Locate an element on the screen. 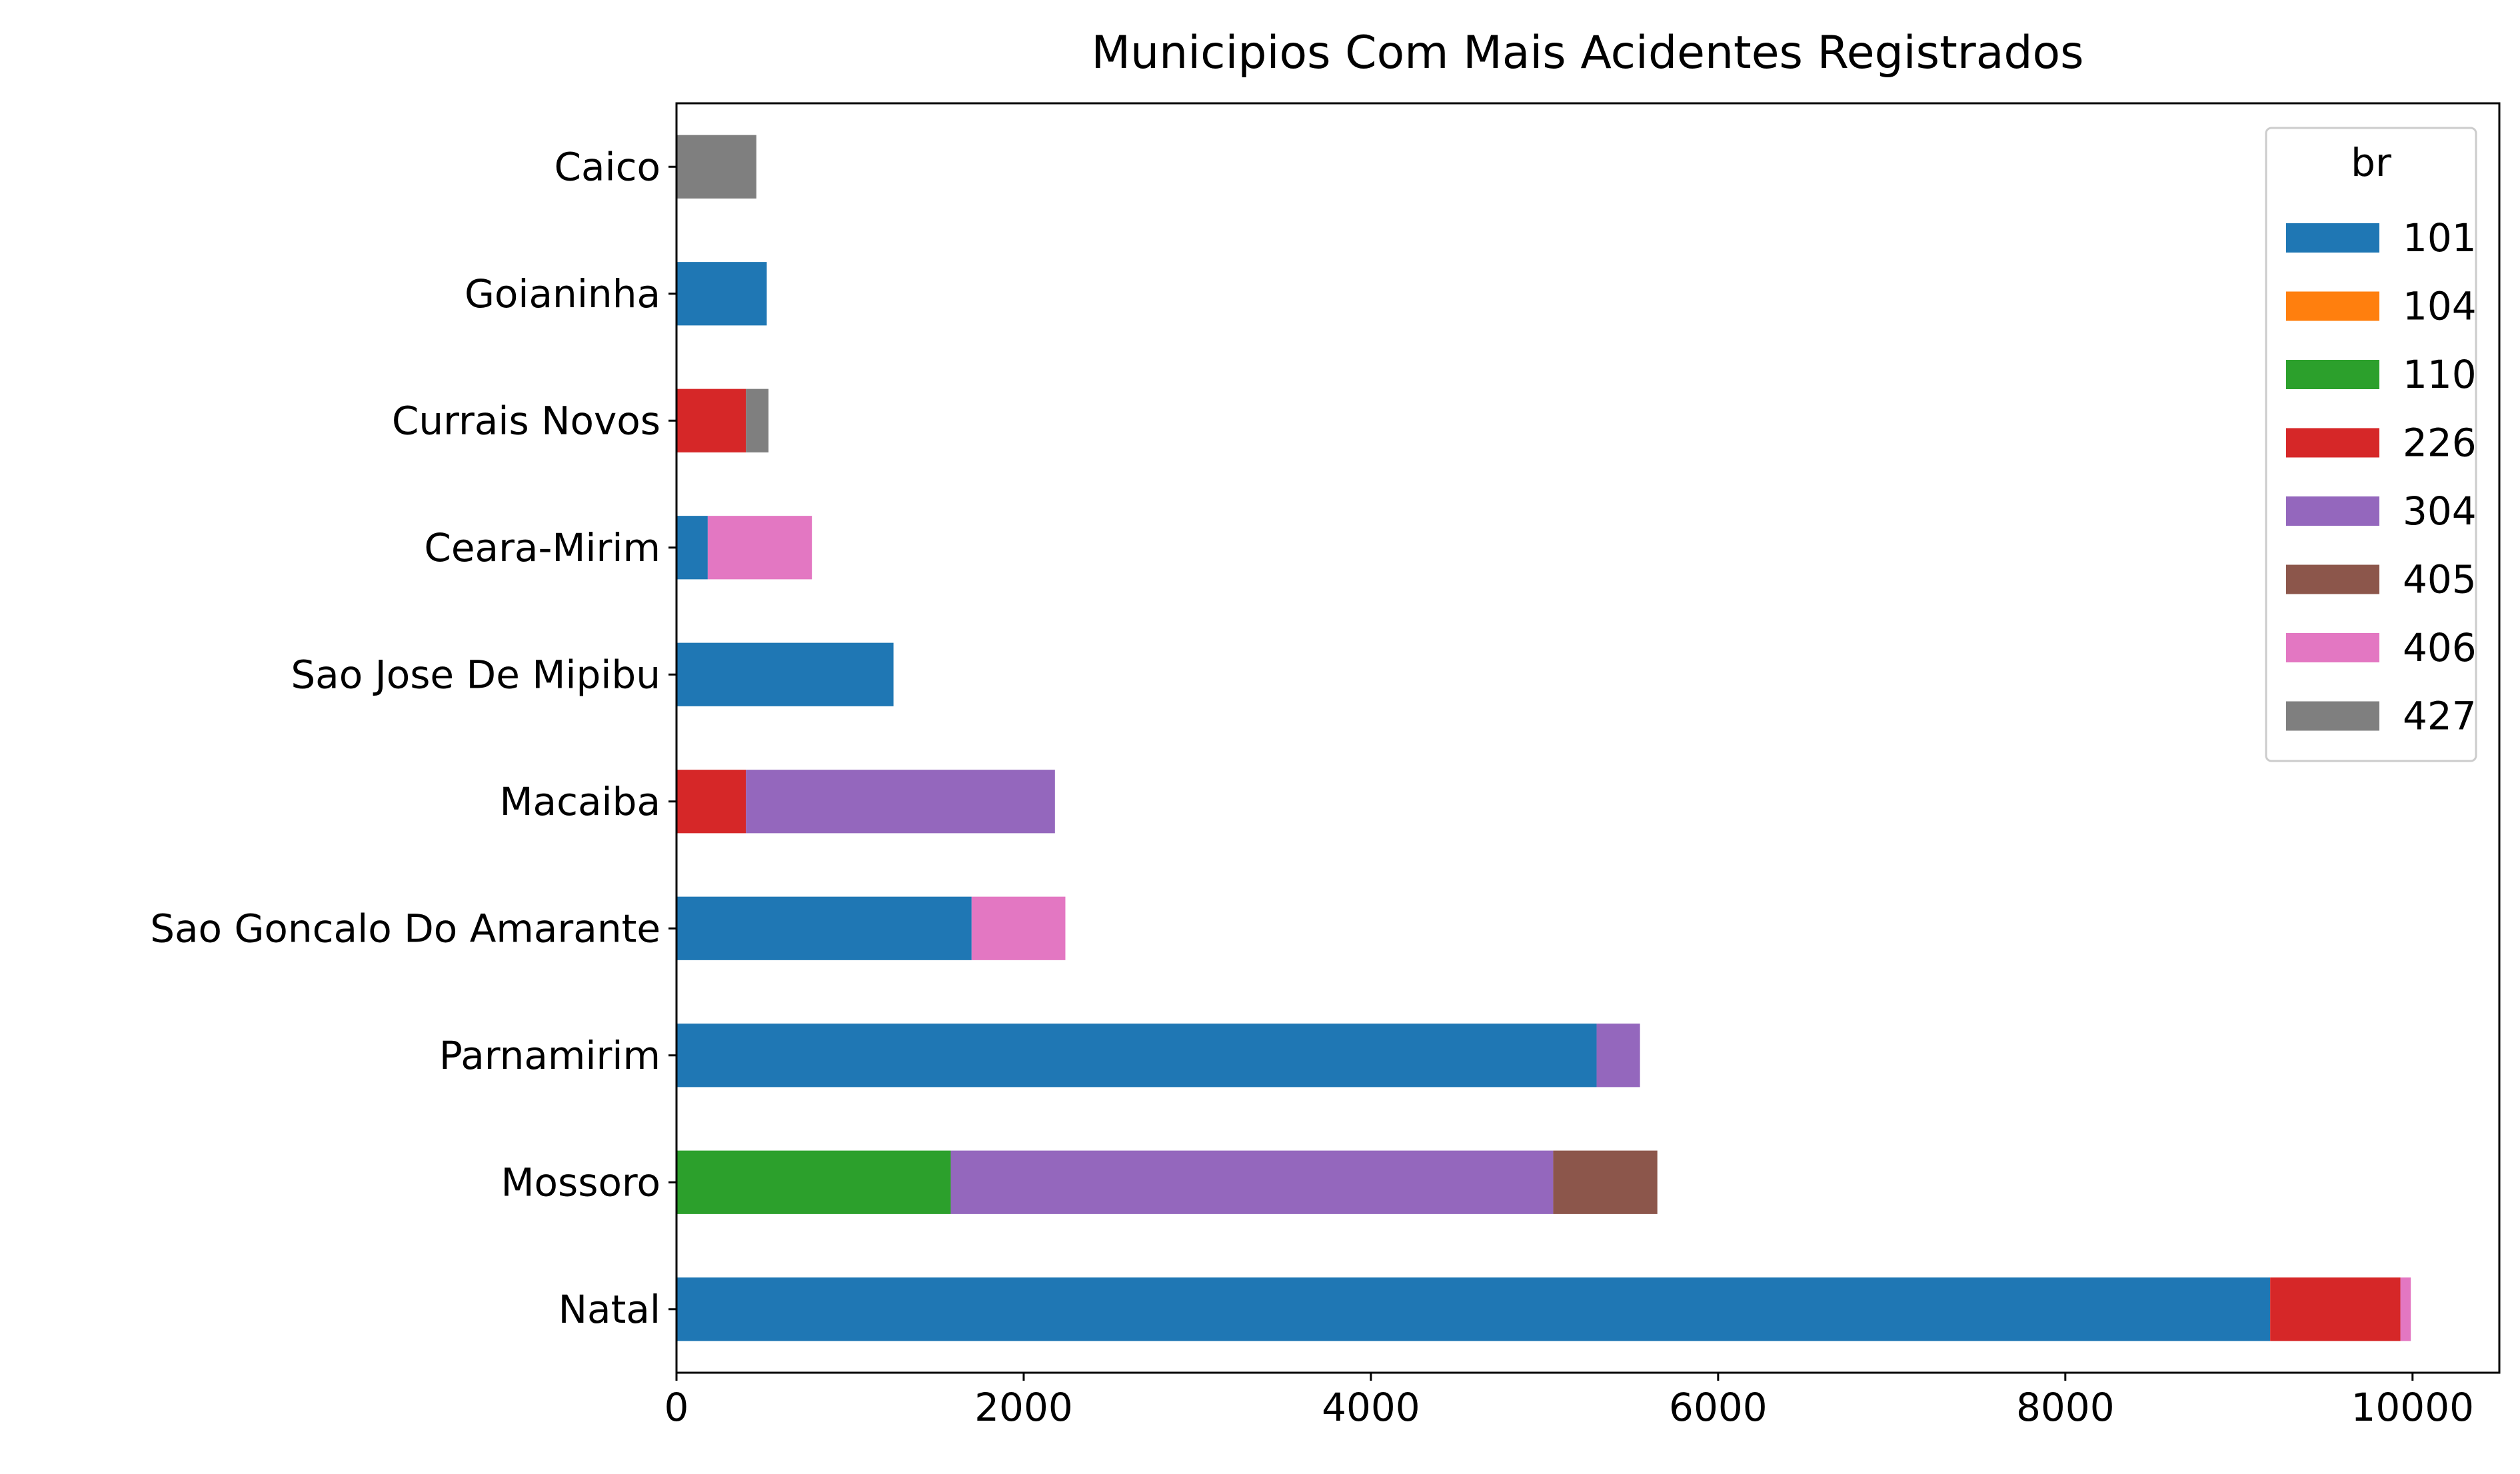  y-tick-label: Sao Goncalo Do Amarante is located at coordinates (405, 928).